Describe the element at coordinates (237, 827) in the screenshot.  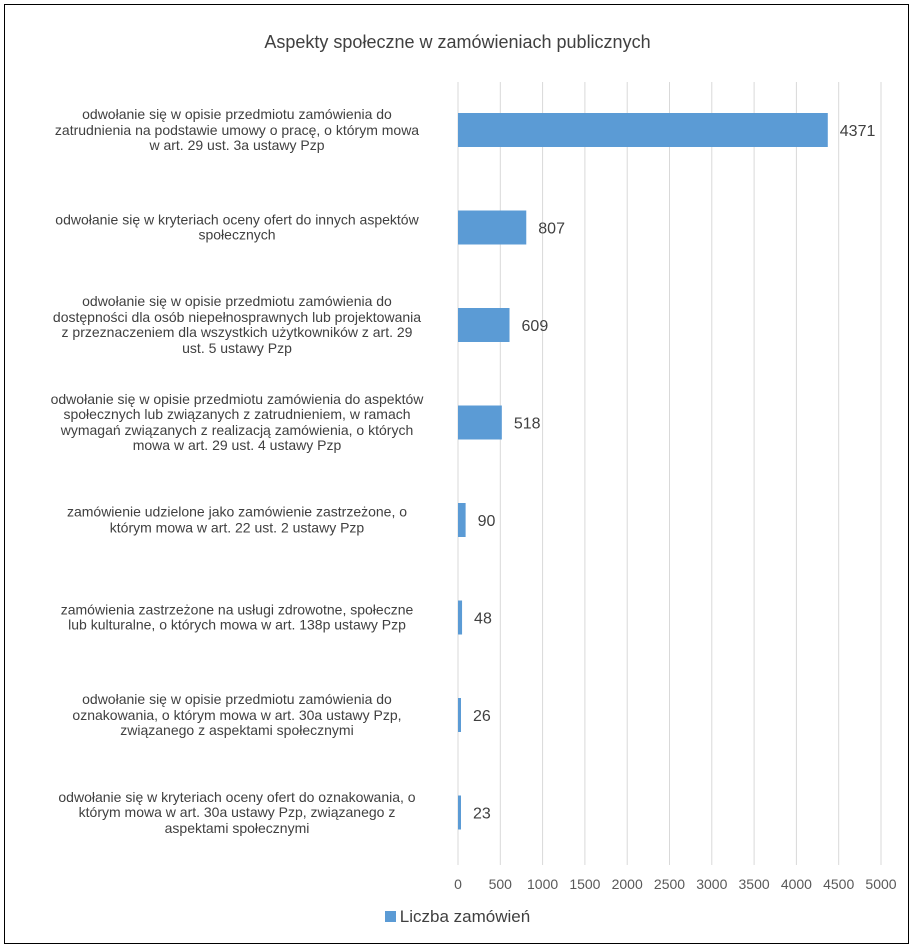
I see `category-label-line: aspektami społecznymi` at that location.